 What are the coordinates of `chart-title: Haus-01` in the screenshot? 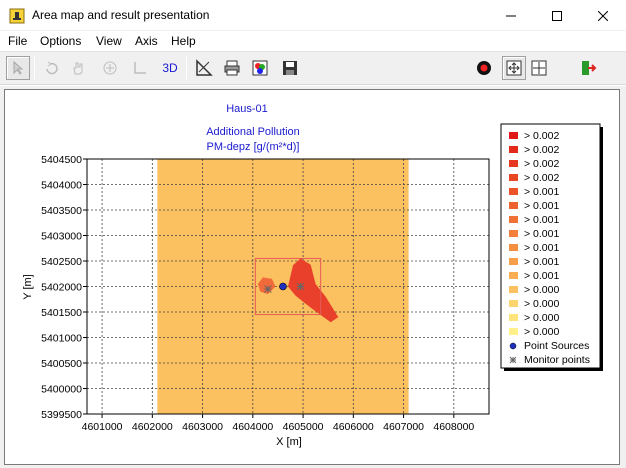 It's located at (247, 109).